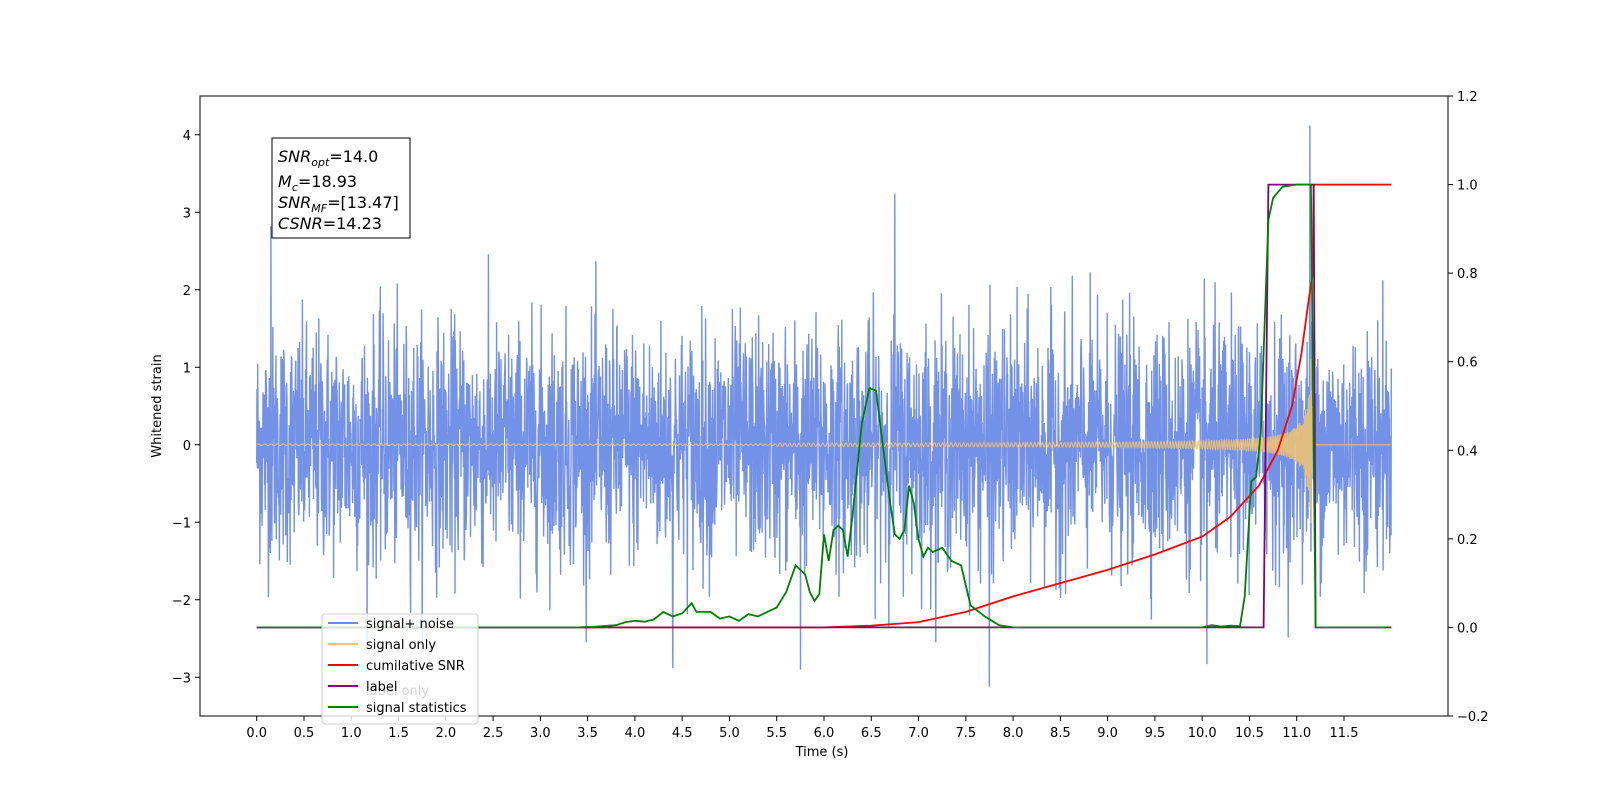  What do you see at coordinates (1107, 733) in the screenshot?
I see `x-tick-label: 9.0` at bounding box center [1107, 733].